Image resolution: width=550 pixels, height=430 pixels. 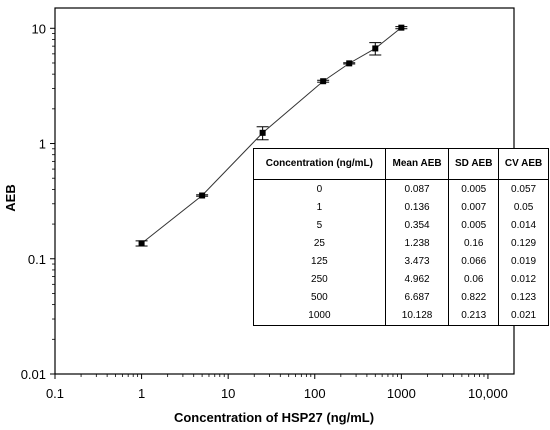 I want to click on table-cell: 0.066, so click(x=474, y=261).